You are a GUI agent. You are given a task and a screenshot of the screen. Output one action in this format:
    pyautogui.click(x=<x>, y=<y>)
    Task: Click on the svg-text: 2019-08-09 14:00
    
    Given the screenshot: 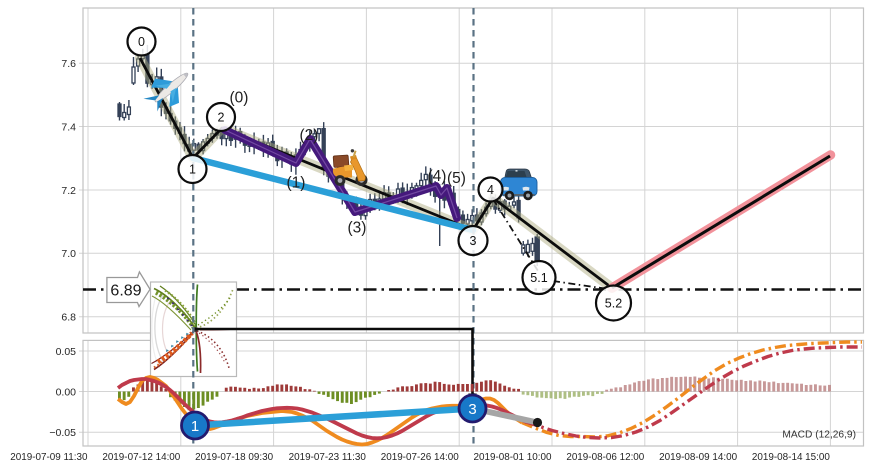 What is the action you would take?
    pyautogui.click(x=698, y=457)
    